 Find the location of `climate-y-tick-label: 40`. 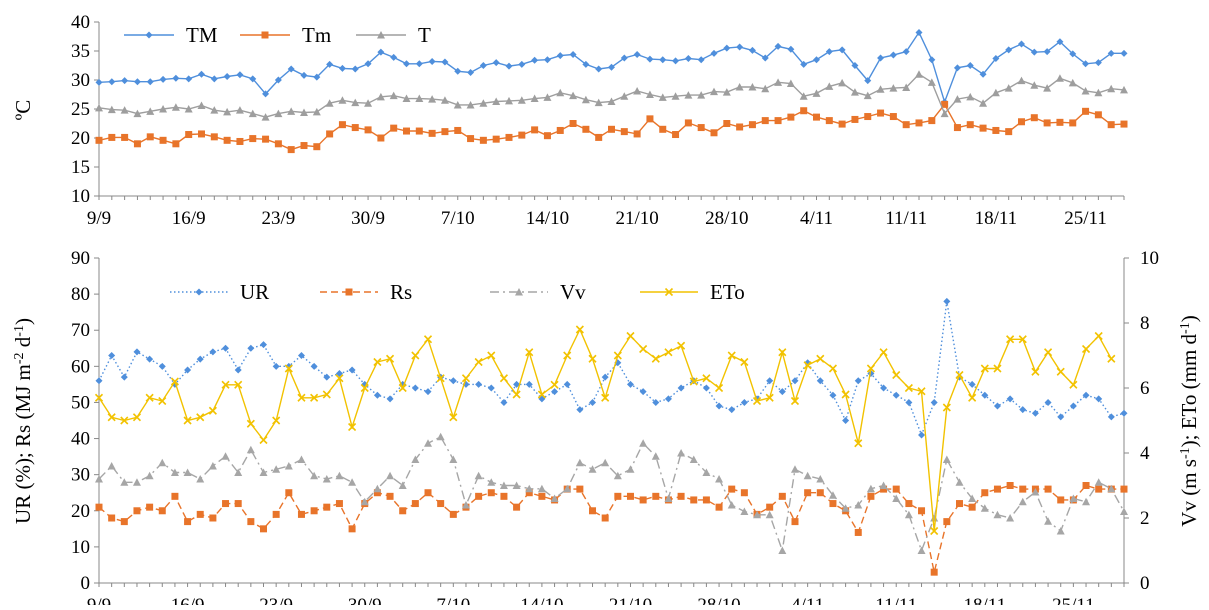

climate-y-tick-label: 40 is located at coordinates (80, 439).